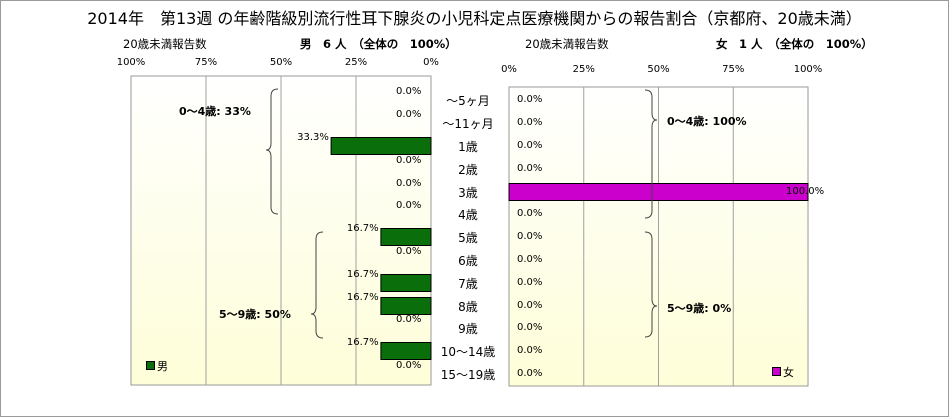 Image resolution: width=949 pixels, height=417 pixels. What do you see at coordinates (356, 62) in the screenshot?
I see `male-x-tick-label: 25%` at bounding box center [356, 62].